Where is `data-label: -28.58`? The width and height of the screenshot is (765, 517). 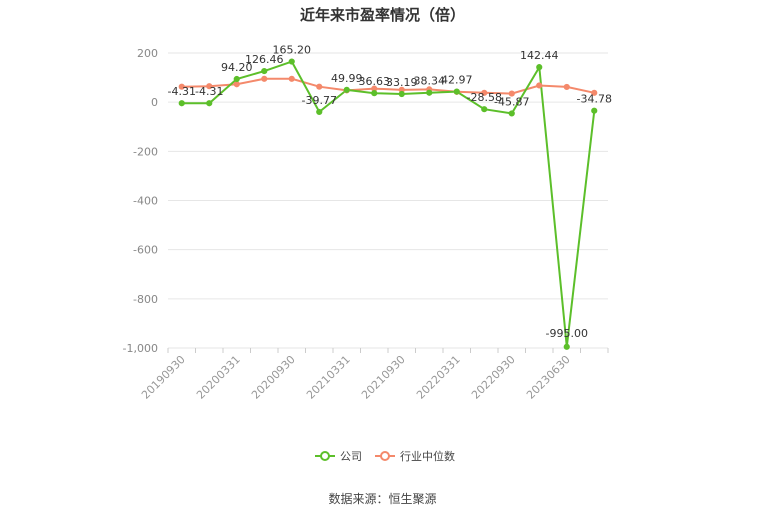
data-label: -28.58 is located at coordinates (484, 97).